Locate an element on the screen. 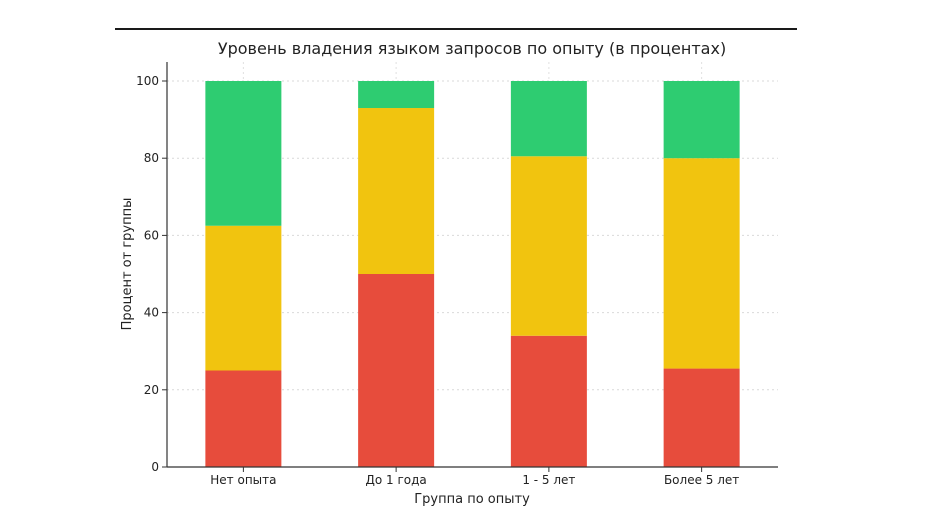 The width and height of the screenshot is (930, 524). y-tick-label: 0 is located at coordinates (155, 467).